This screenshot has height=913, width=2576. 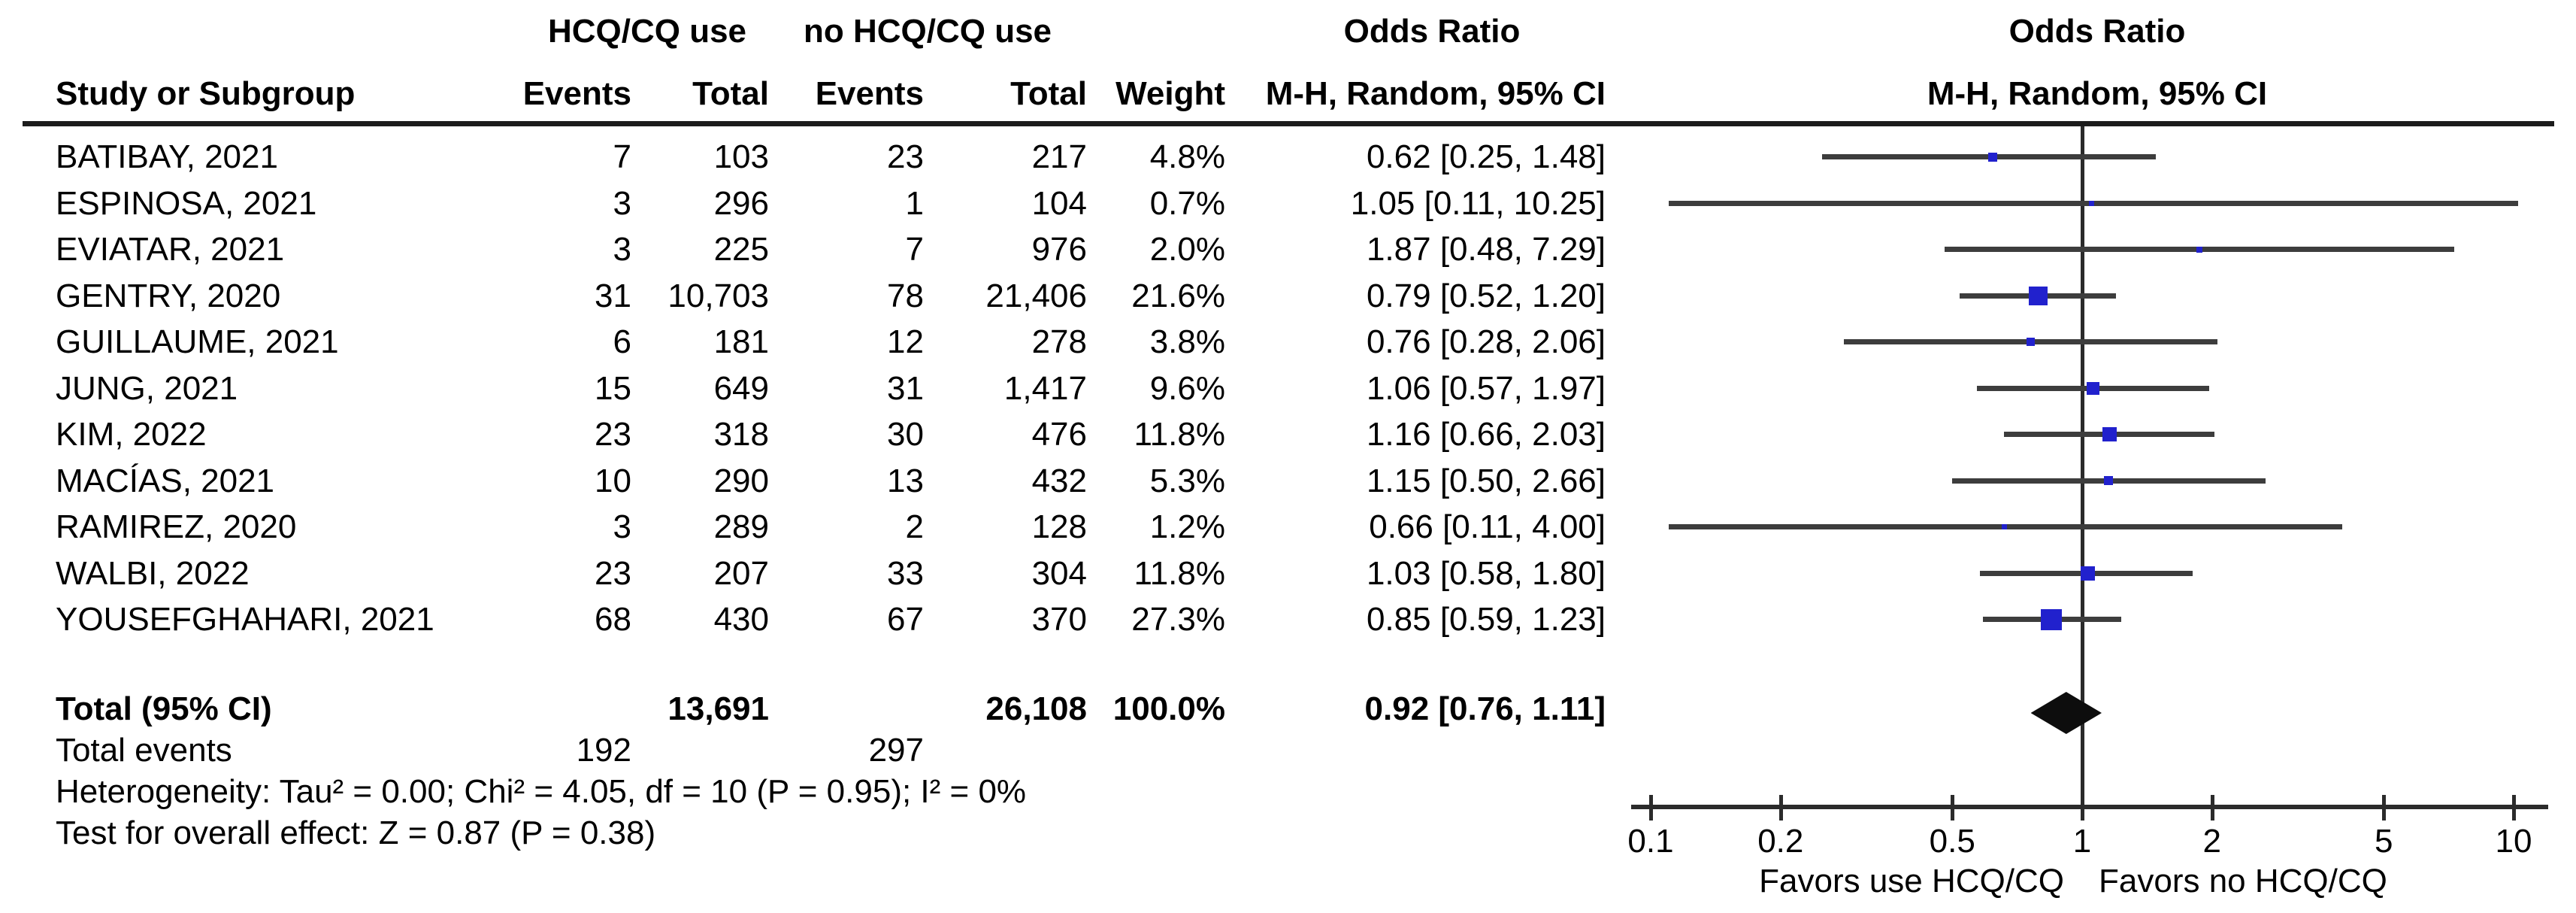 I want to click on weight-cell: 1.2%, so click(x=1187, y=526).